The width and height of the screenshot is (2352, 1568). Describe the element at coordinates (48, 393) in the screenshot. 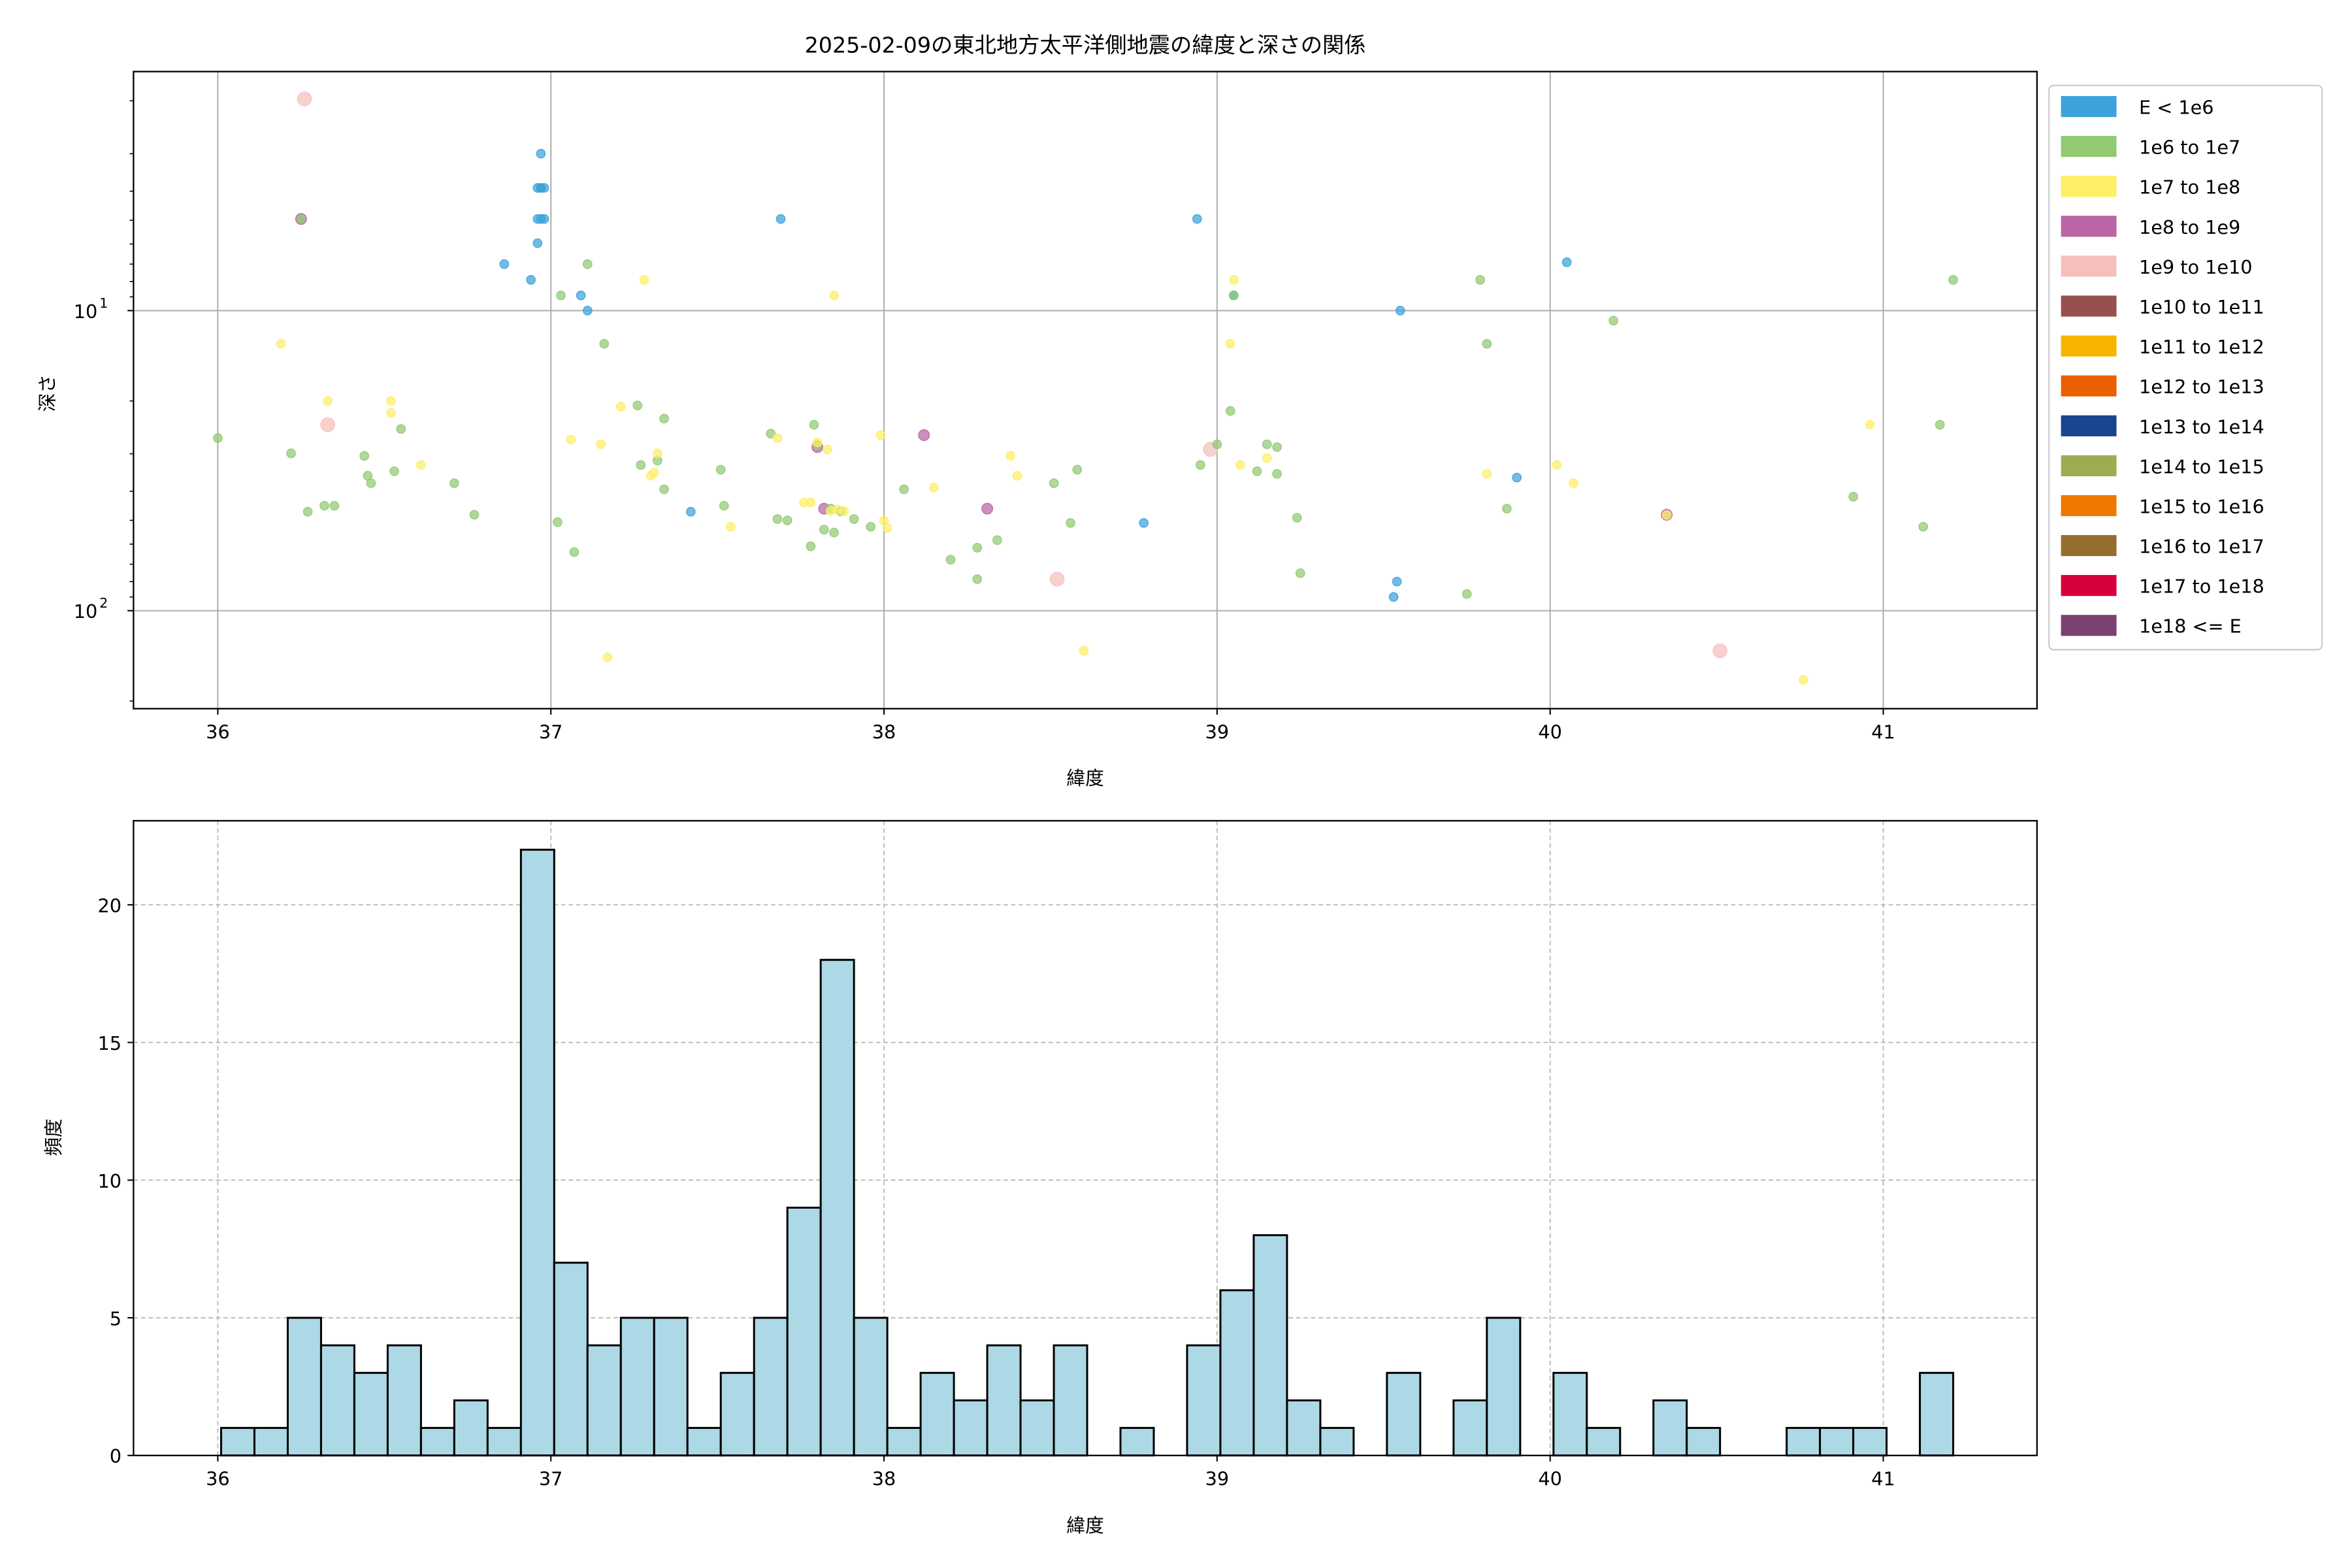

I see `y-axis-label: 深さ` at that location.